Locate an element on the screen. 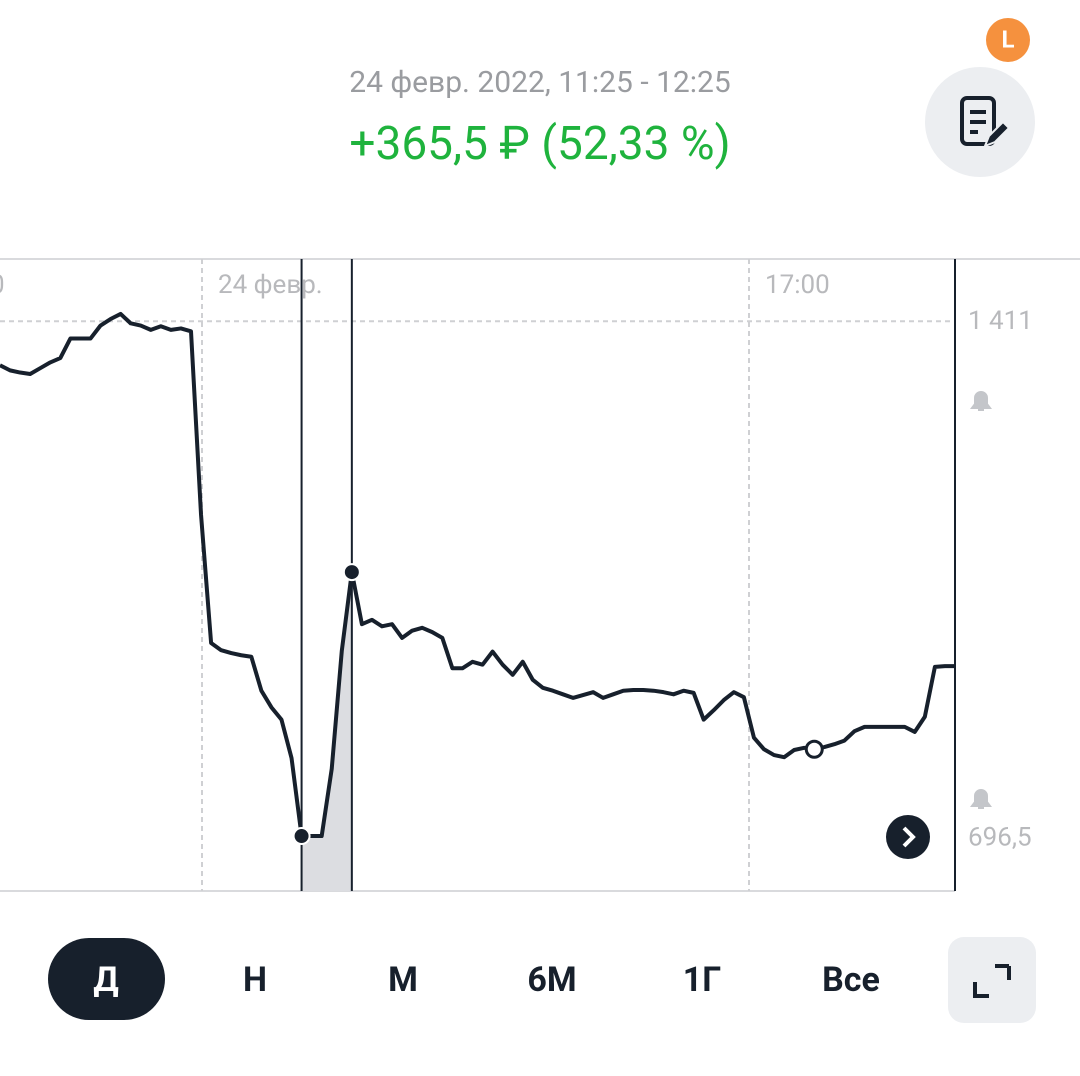 The width and height of the screenshot is (1080, 1076). period-tab: Д is located at coordinates (105, 980).